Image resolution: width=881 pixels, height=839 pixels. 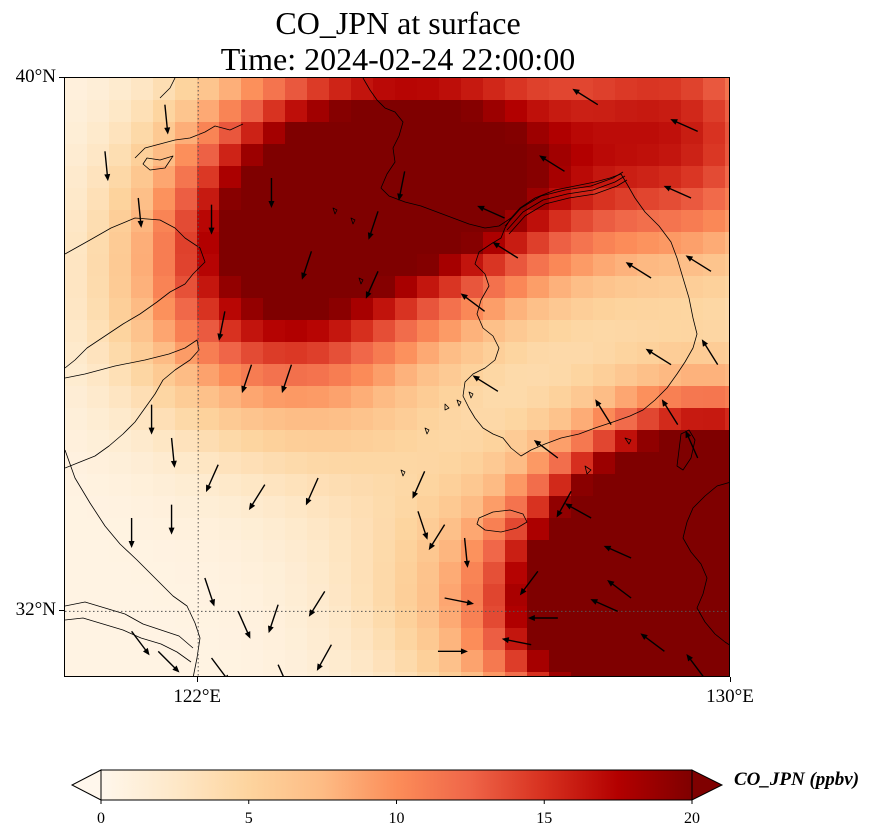 I want to click on small-islands, so click(x=482, y=342).